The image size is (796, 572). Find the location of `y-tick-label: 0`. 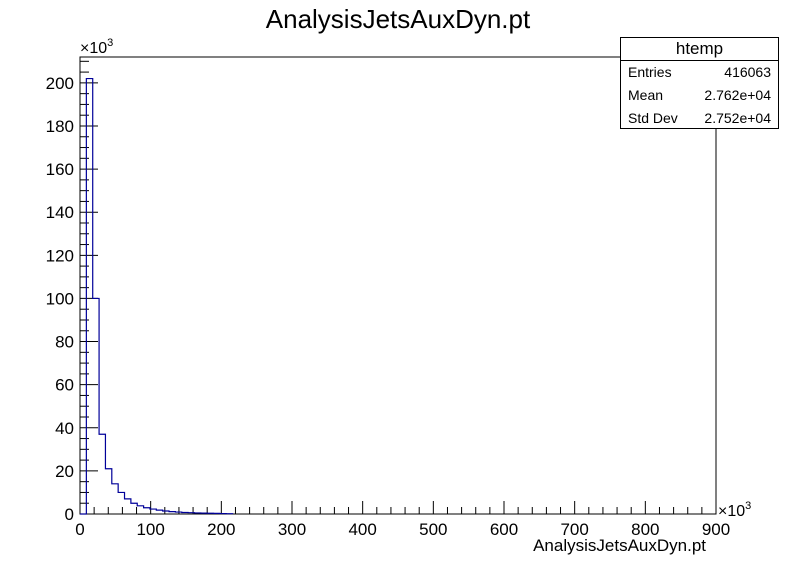

y-tick-label: 0 is located at coordinates (69, 514).